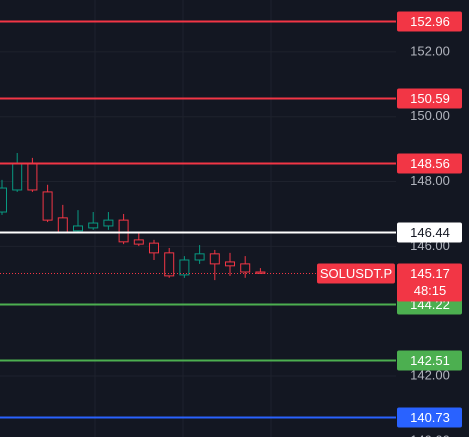 The width and height of the screenshot is (469, 437). What do you see at coordinates (429, 282) in the screenshot?
I see `last-price-box` at bounding box center [429, 282].